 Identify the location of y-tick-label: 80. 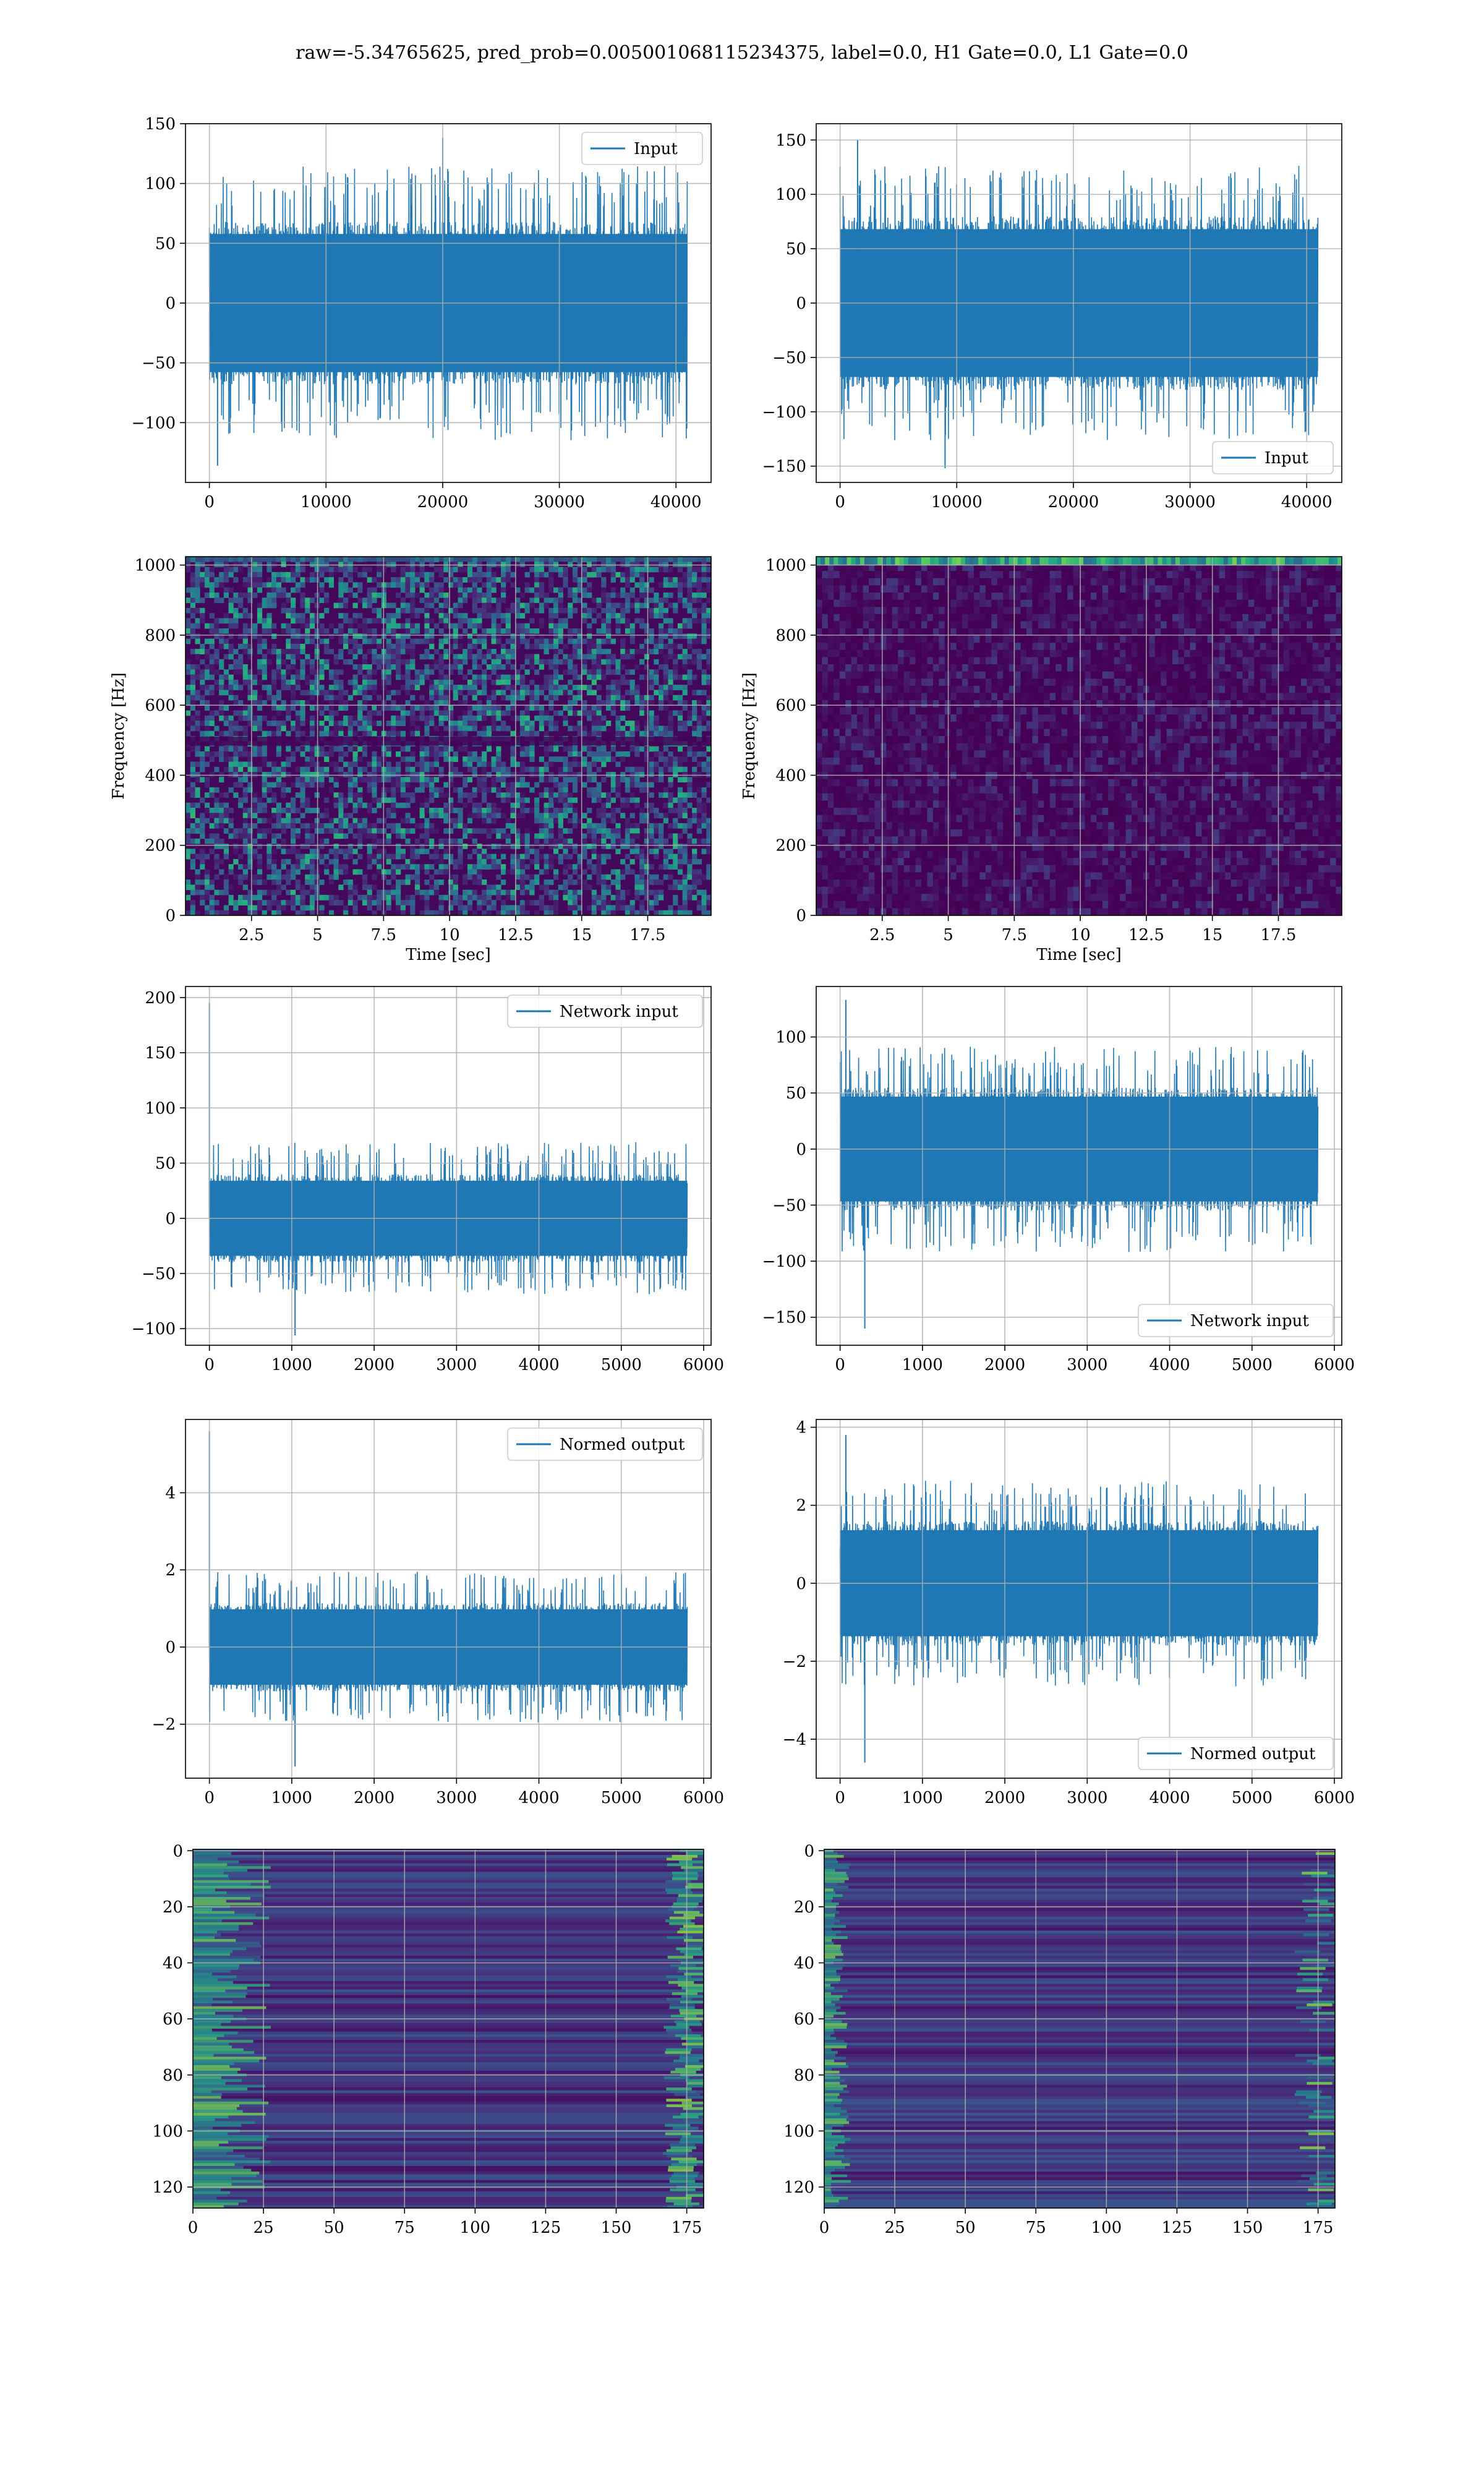
(804, 2075).